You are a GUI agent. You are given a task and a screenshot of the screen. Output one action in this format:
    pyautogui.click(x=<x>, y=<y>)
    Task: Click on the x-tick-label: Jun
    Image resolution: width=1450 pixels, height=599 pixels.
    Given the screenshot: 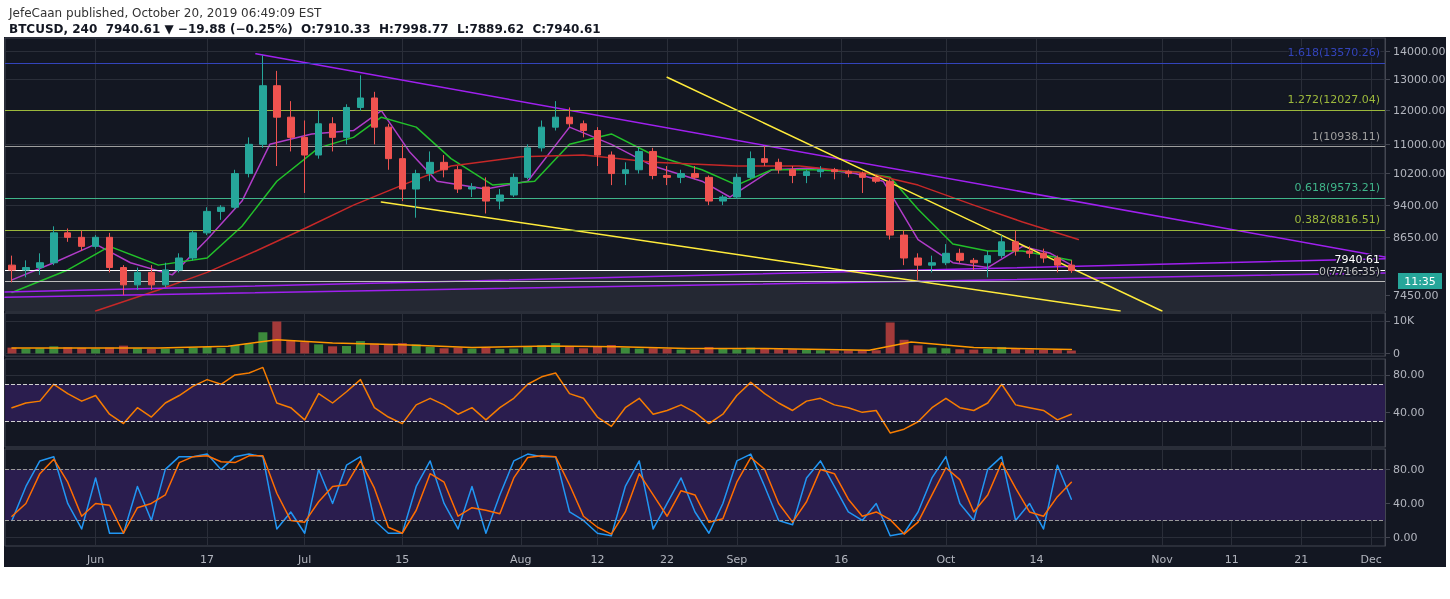 What is the action you would take?
    pyautogui.click(x=95, y=559)
    